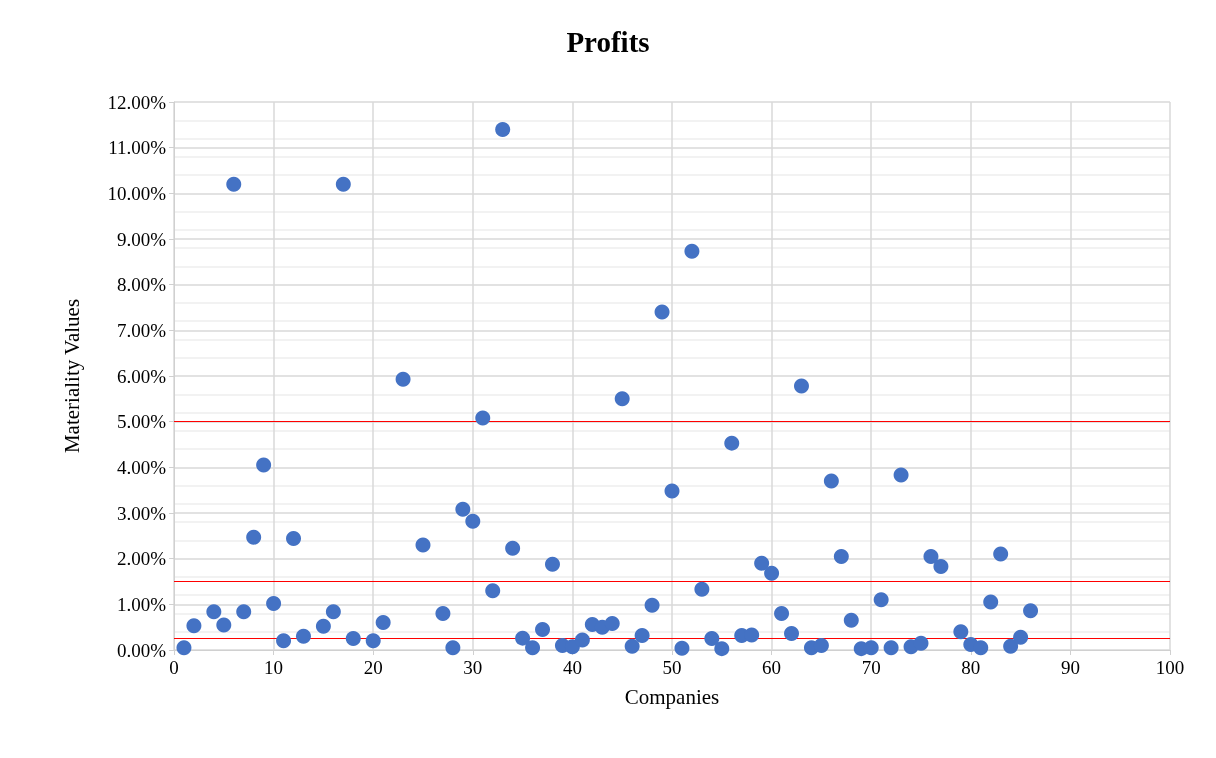  What do you see at coordinates (137, 193) in the screenshot?
I see `y-tick-label: 10.00%` at bounding box center [137, 193].